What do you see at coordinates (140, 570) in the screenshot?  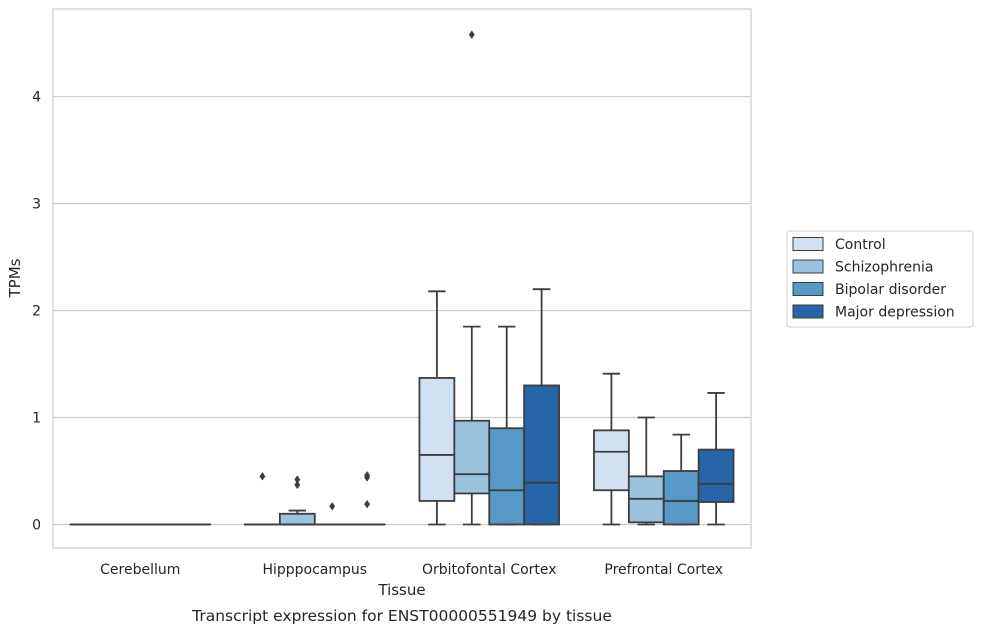 I see `x-tick-label: Cerebellum` at bounding box center [140, 570].